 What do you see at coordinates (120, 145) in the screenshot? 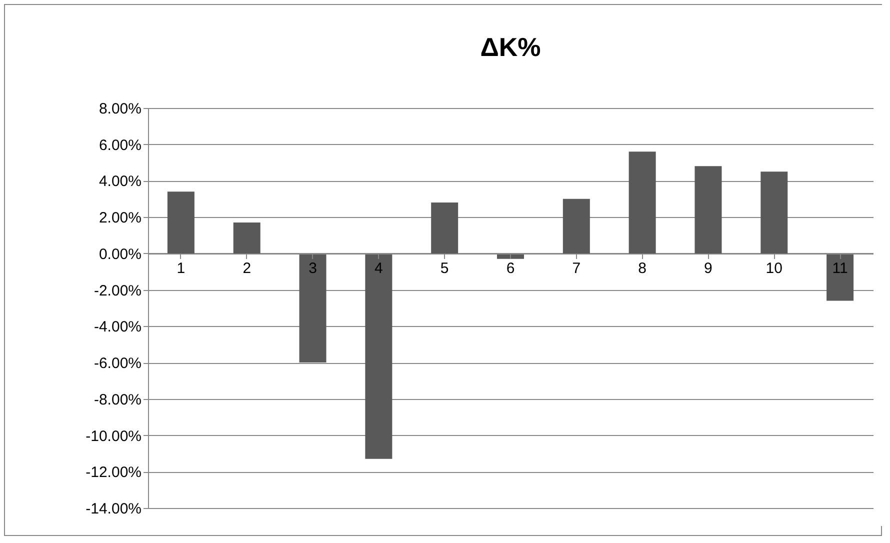
I see `y-tick-label: 6.00%` at bounding box center [120, 145].